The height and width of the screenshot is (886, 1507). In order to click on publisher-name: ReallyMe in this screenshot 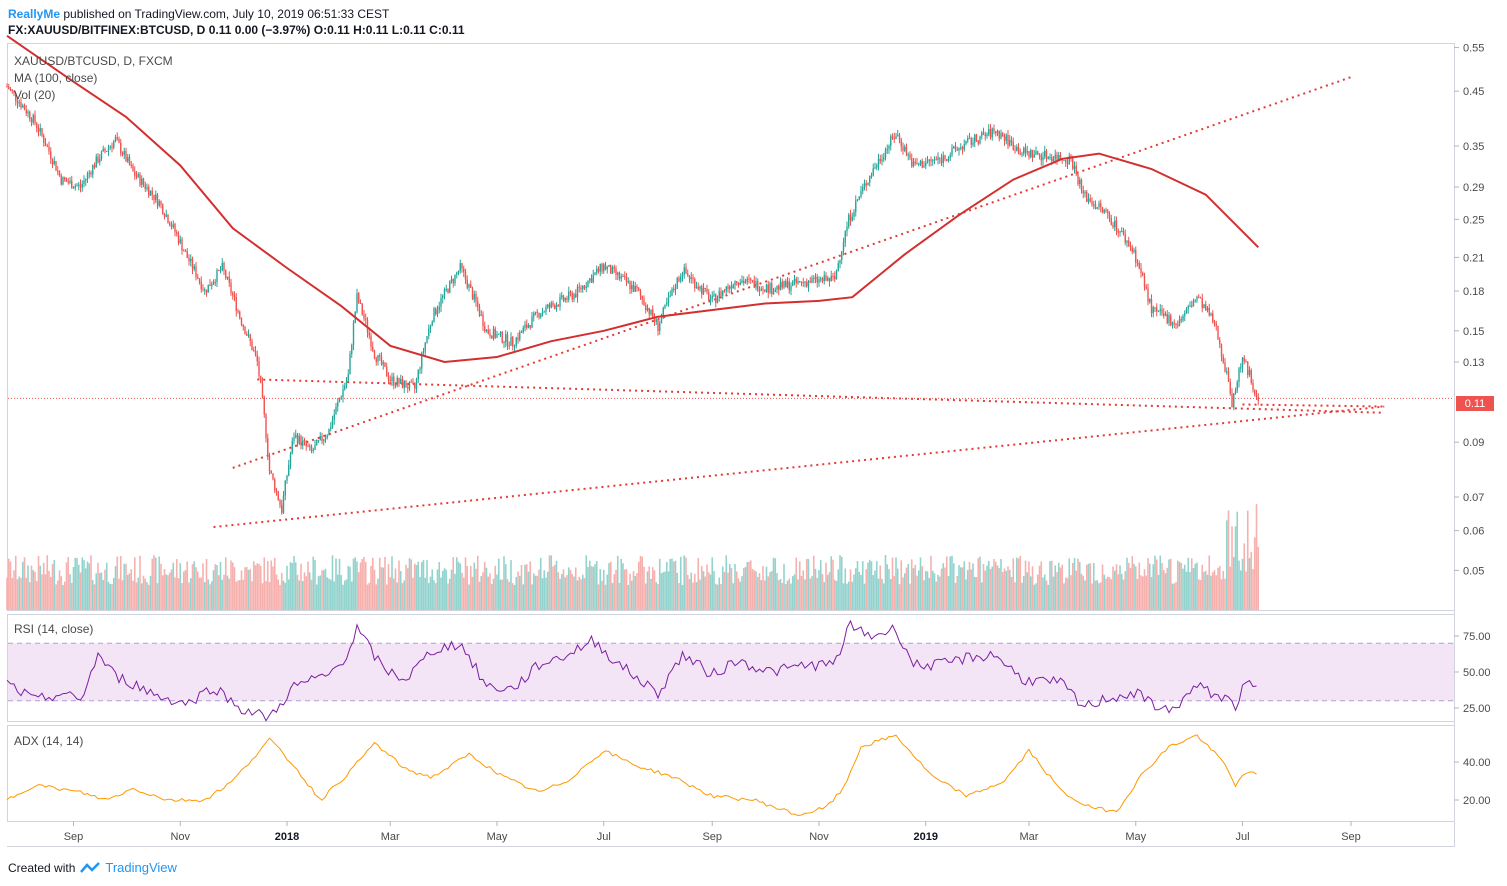, I will do `click(34, 14)`.